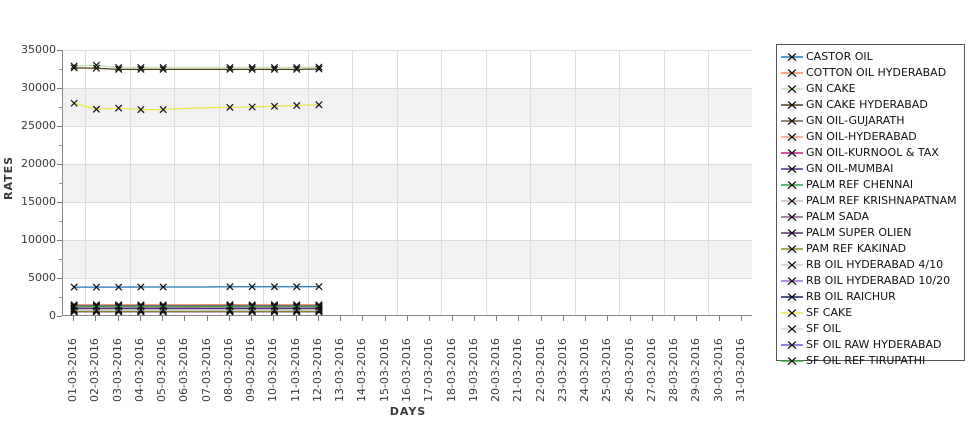 The image size is (975, 429). I want to click on y-axis-tick-label: 35000, so click(38, 49).